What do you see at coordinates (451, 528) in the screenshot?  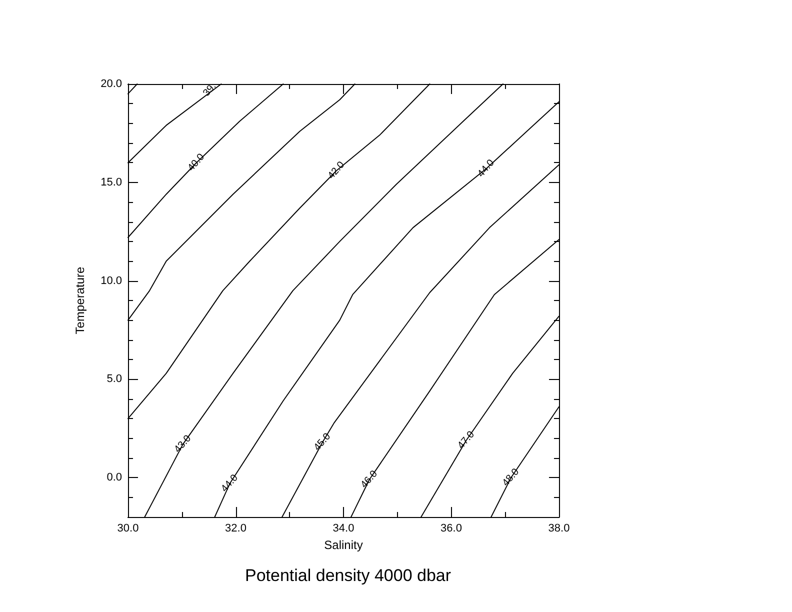 I see `x-tick-label: 36.0` at bounding box center [451, 528].